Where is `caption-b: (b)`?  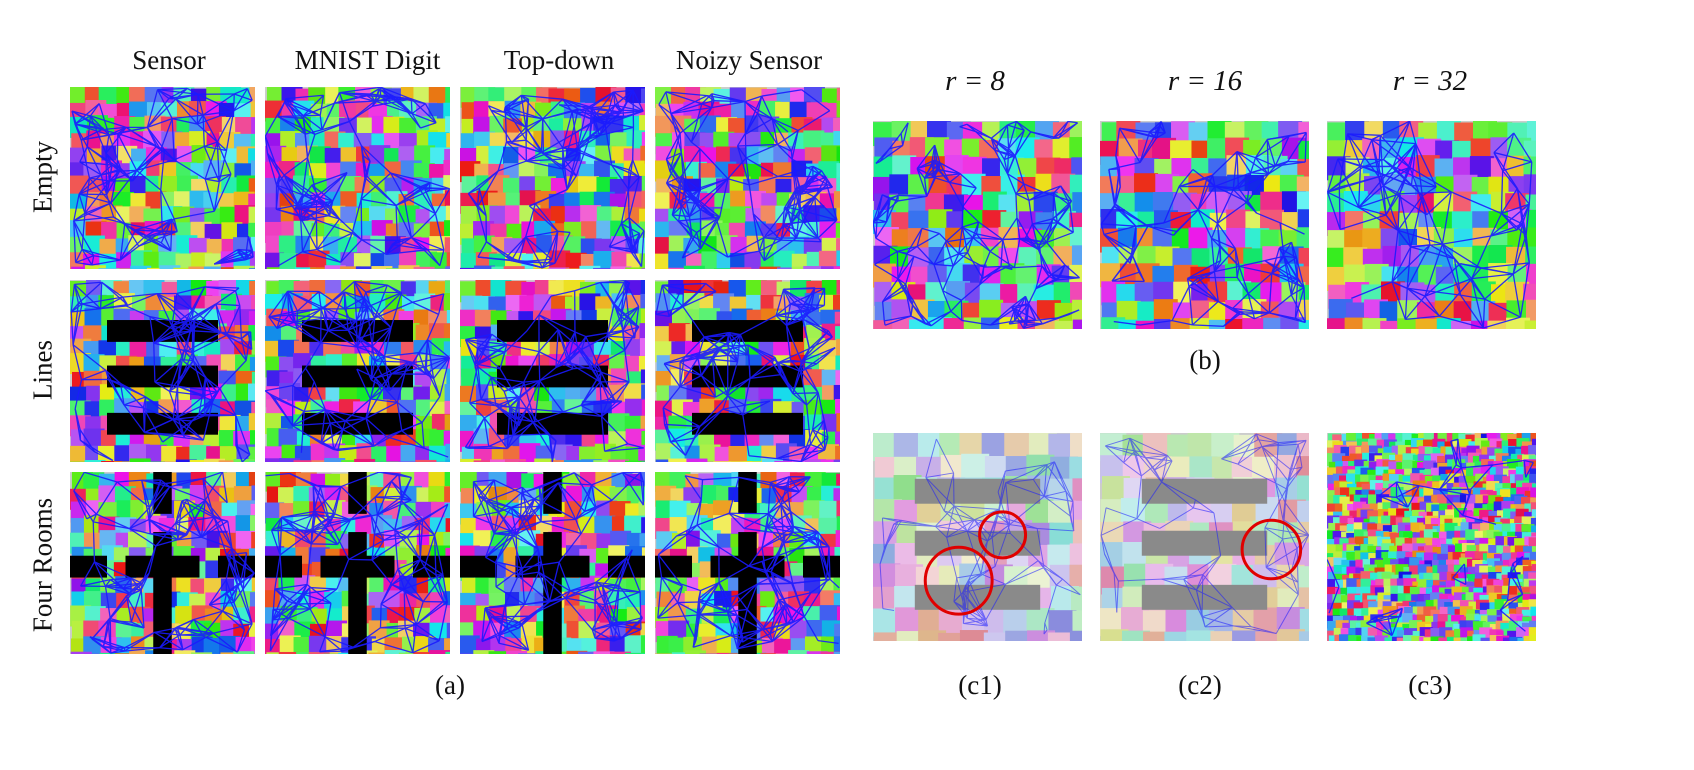 caption-b: (b) is located at coordinates (1205, 360).